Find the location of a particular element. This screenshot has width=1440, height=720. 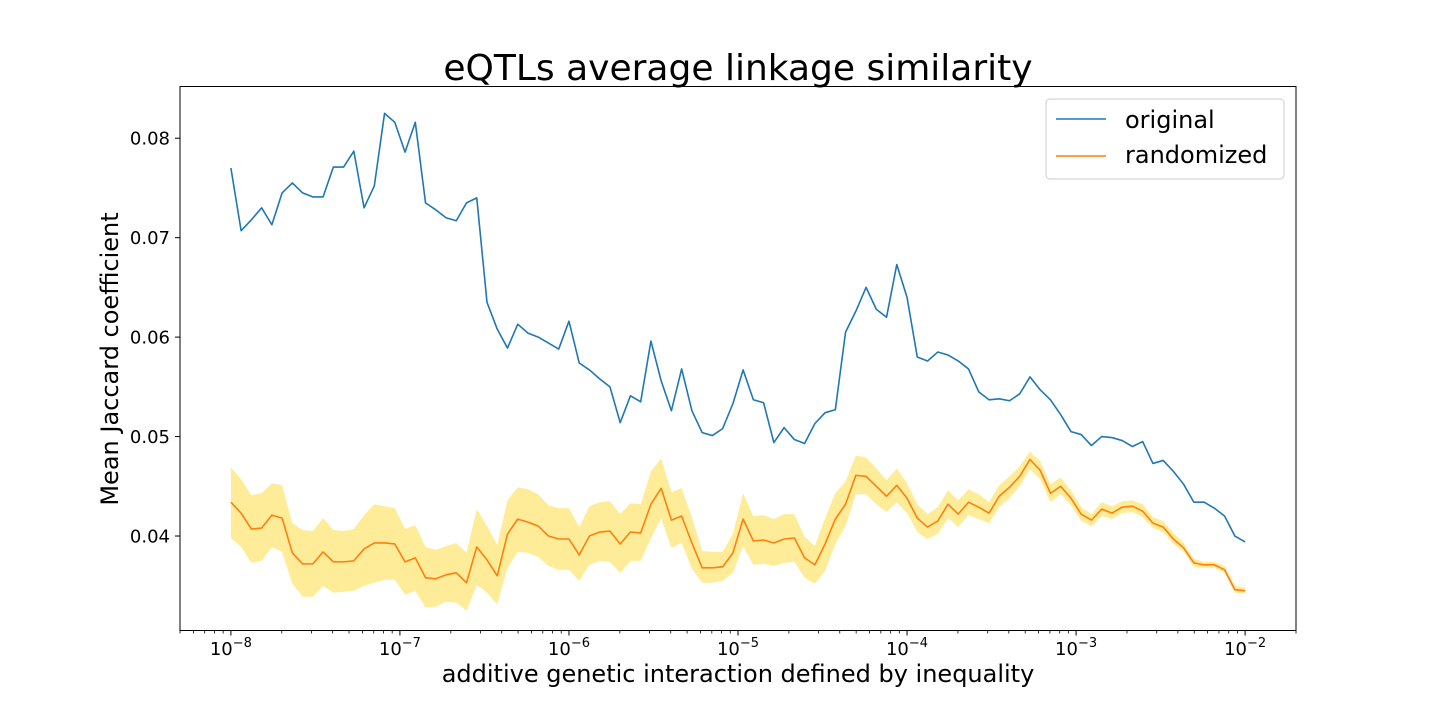

y-tick-label: 0.07 is located at coordinates (150, 238).